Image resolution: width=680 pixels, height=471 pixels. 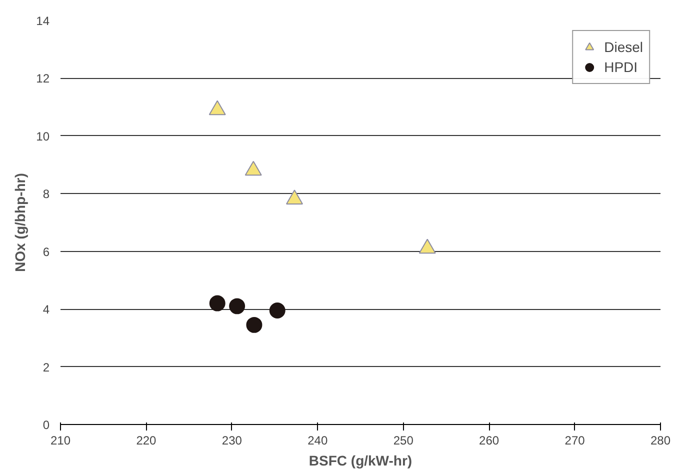 I want to click on y-axis-title: NOx (g/bhp-hr), so click(x=20, y=222).